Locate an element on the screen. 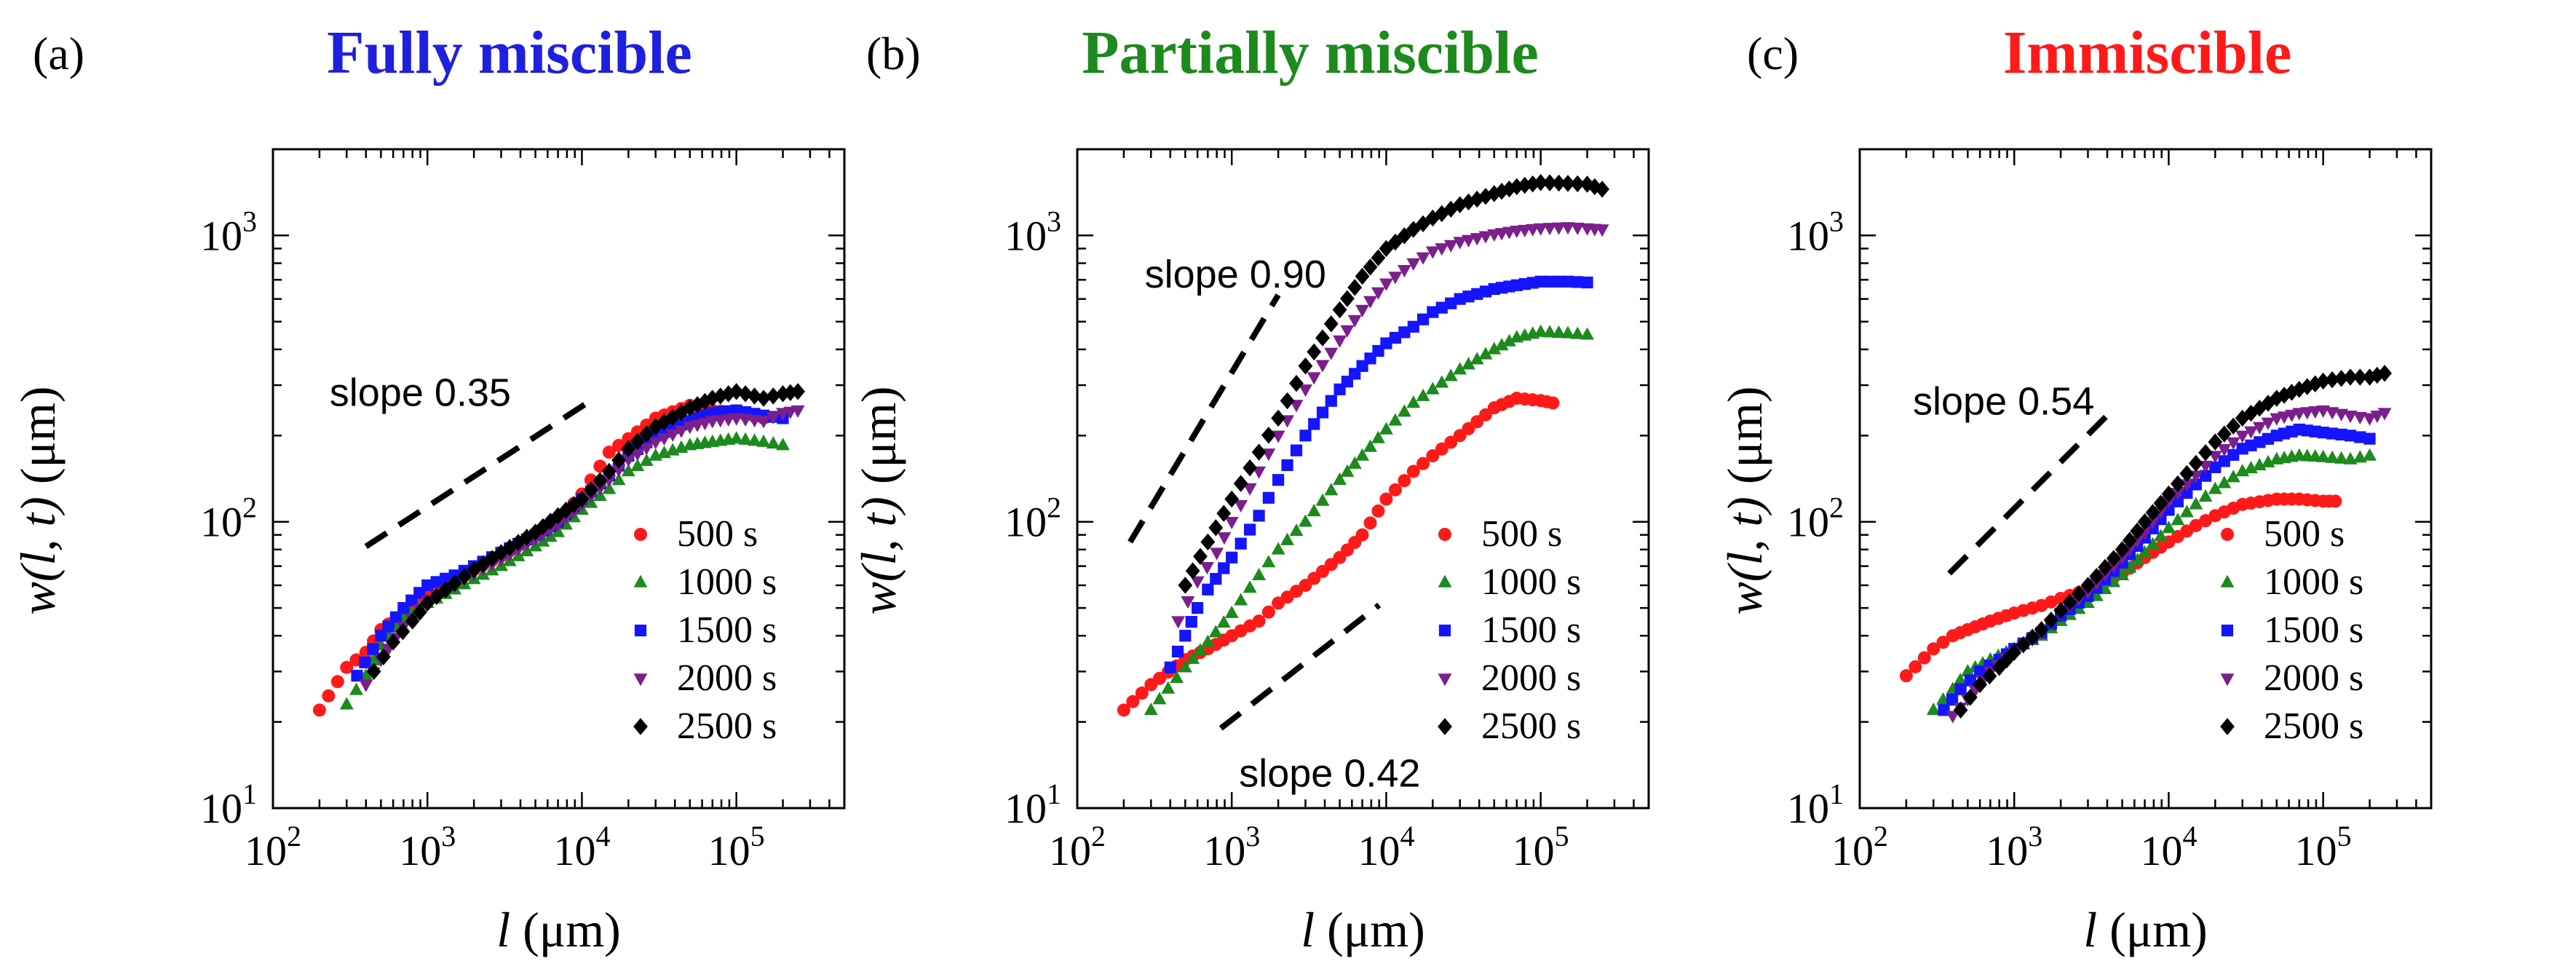 Image resolution: width=2576 pixels, height=969 pixels. x-tick-label: 102 is located at coordinates (1077, 847).